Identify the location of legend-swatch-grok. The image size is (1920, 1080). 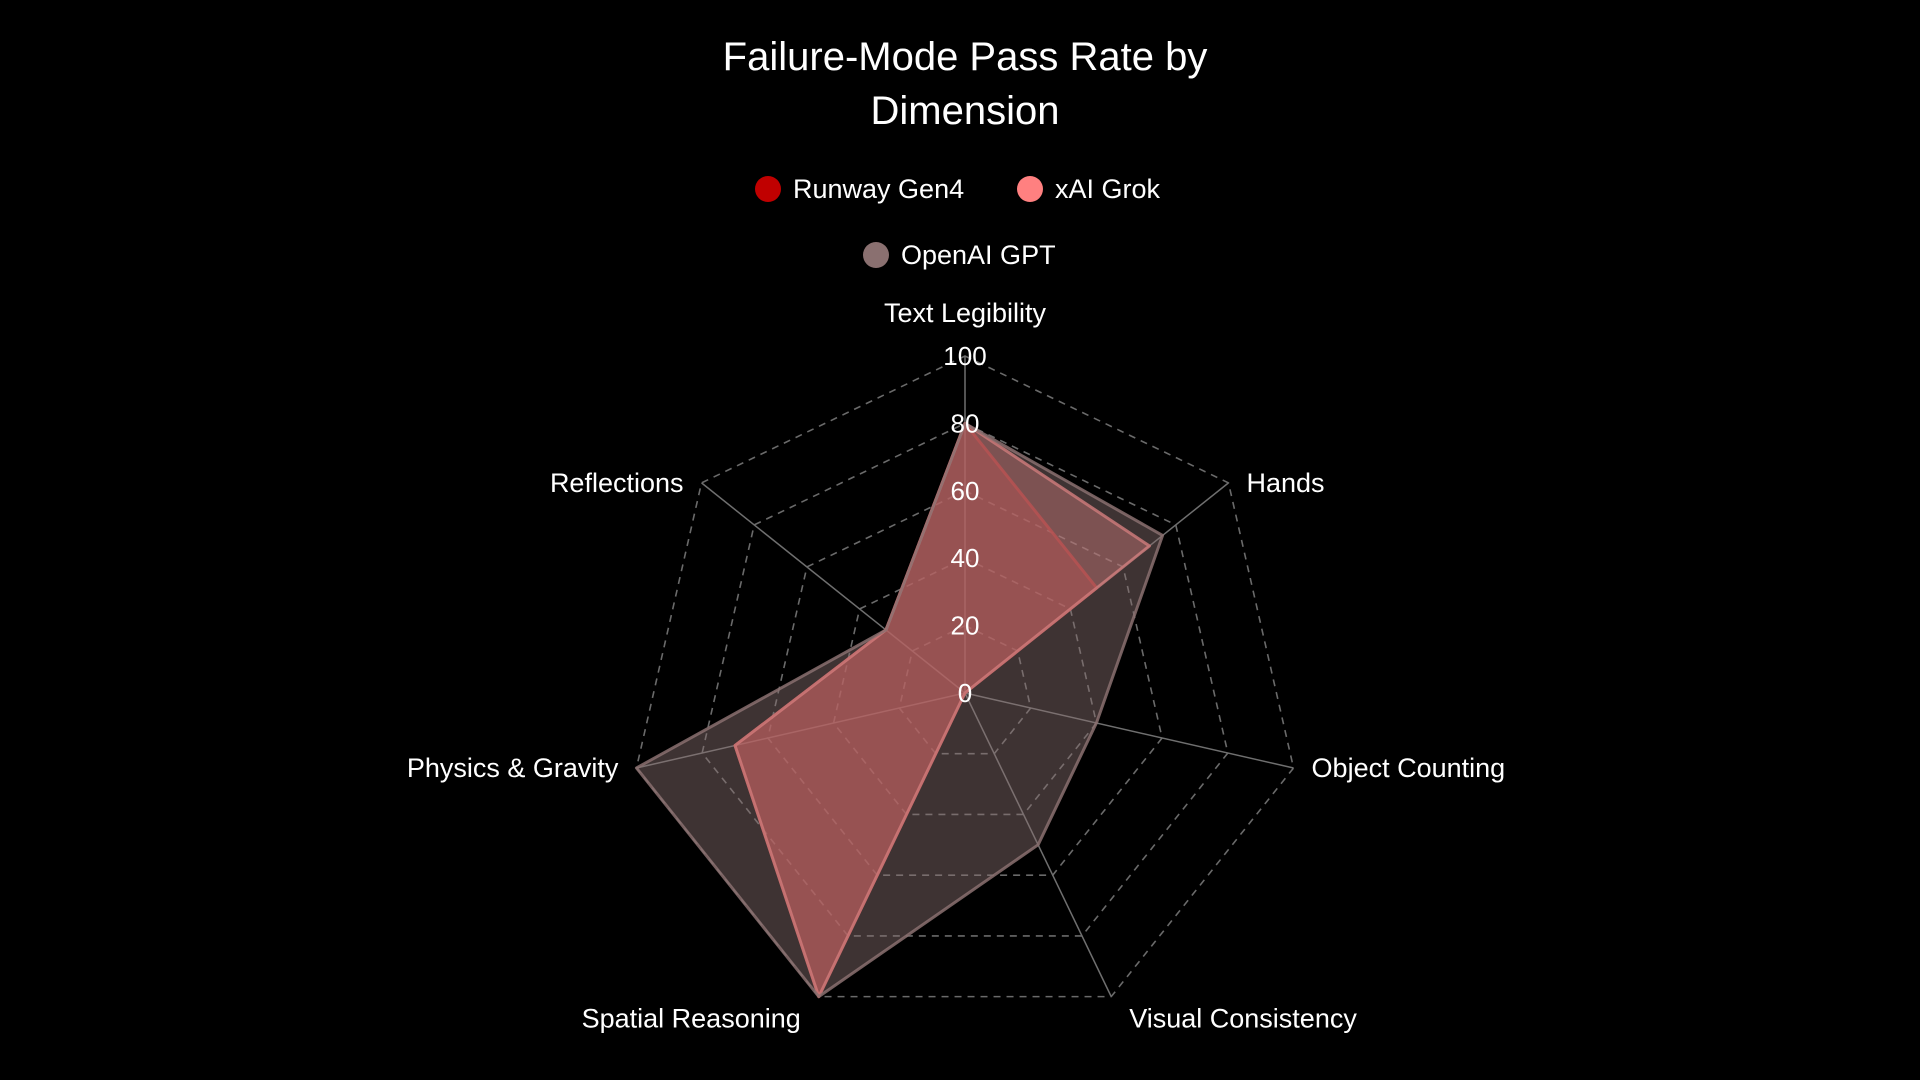
(1030, 189).